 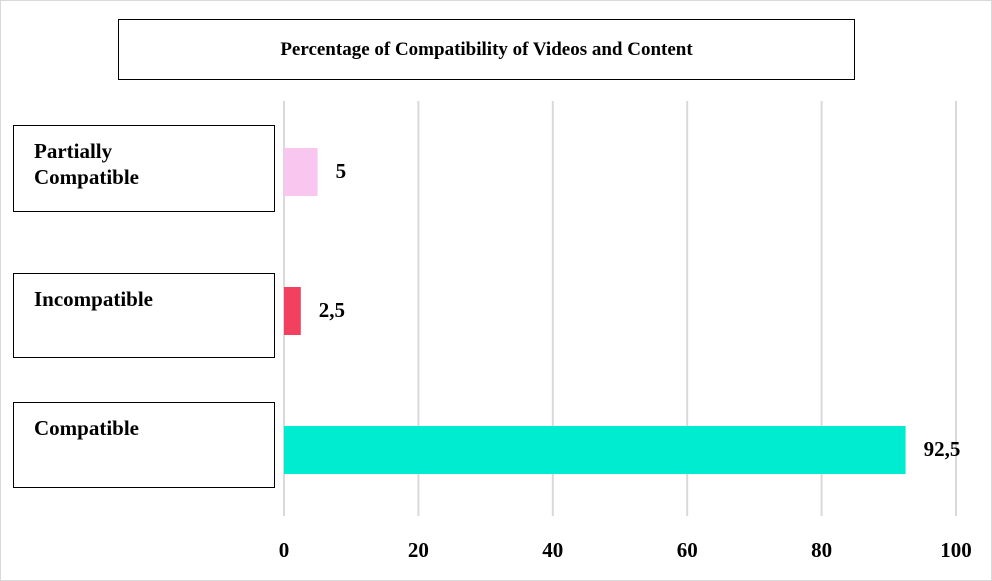 What do you see at coordinates (144, 445) in the screenshot?
I see `category-label: Compatible` at bounding box center [144, 445].